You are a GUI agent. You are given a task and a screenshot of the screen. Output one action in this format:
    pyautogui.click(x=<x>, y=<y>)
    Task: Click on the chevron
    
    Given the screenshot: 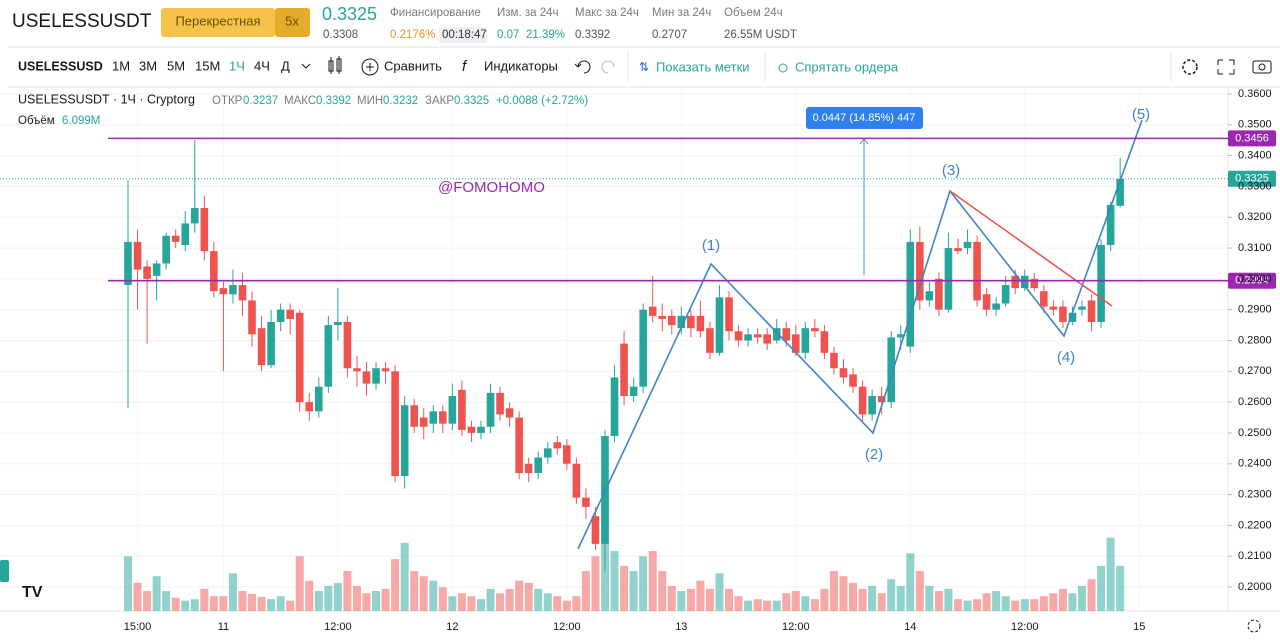 What is the action you would take?
    pyautogui.click(x=306, y=66)
    